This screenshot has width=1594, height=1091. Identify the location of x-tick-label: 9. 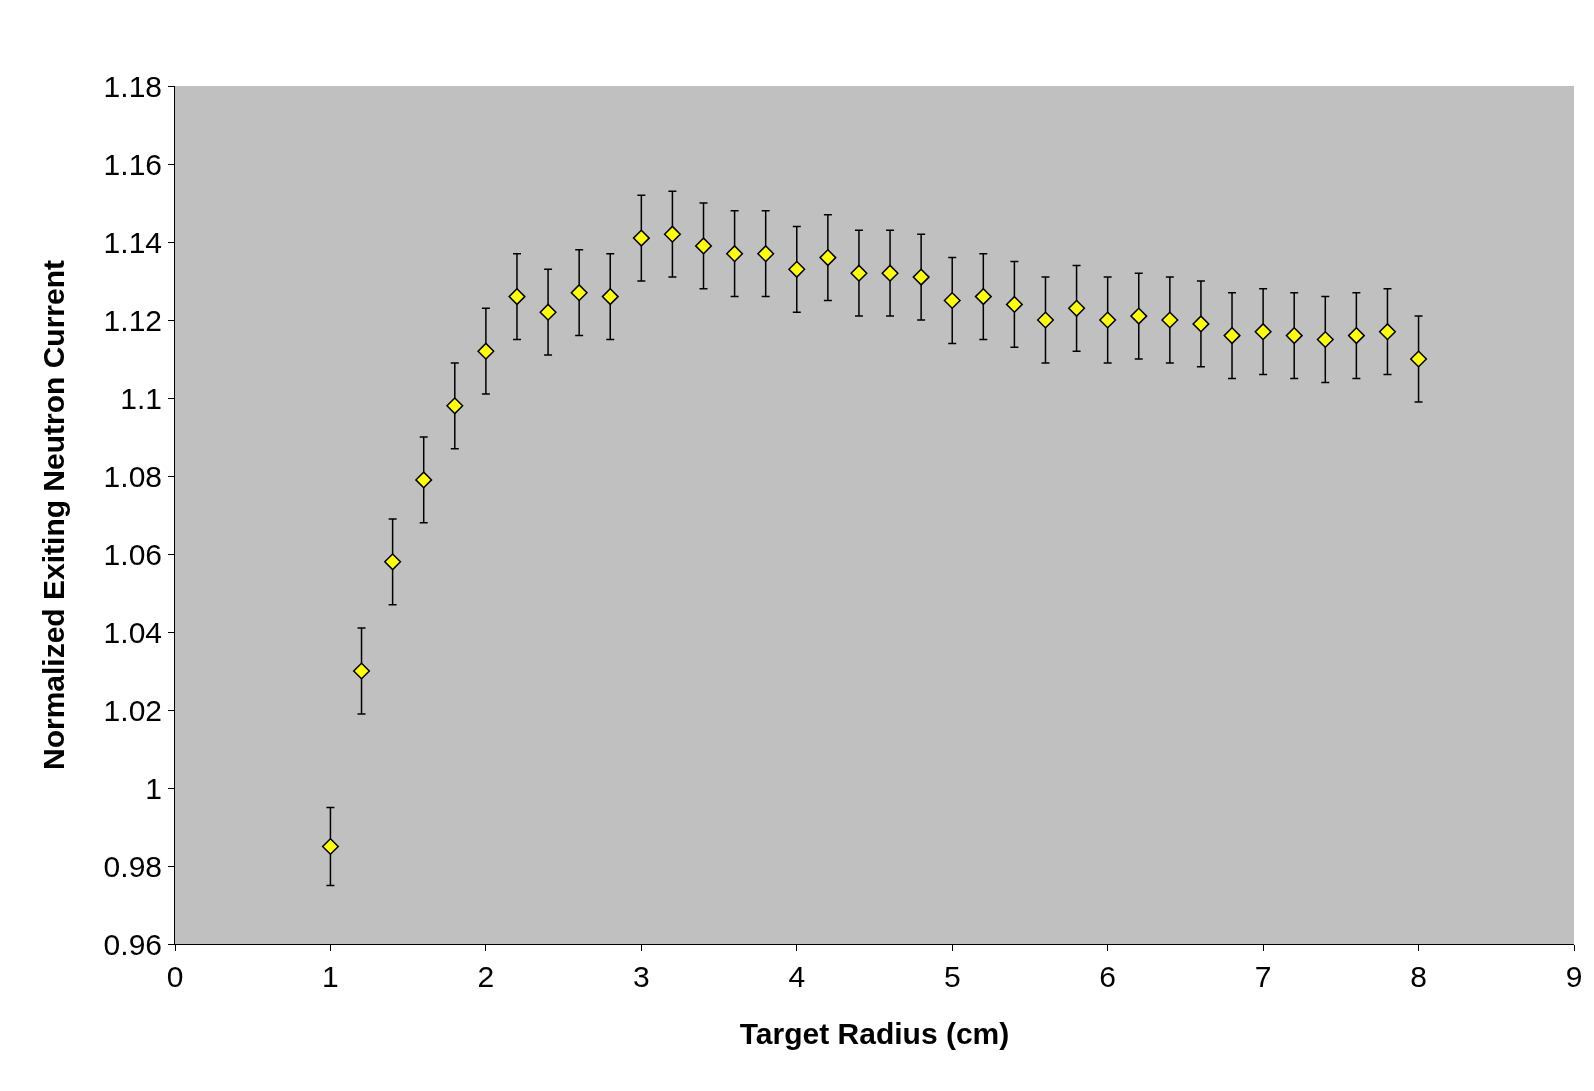
(1574, 976).